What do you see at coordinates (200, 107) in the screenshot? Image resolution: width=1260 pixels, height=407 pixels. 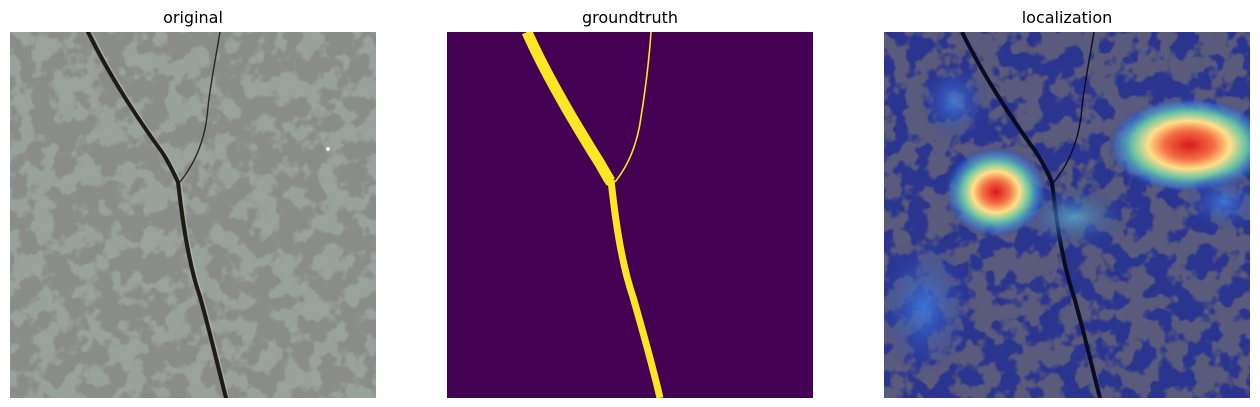 I see `branch-crack` at bounding box center [200, 107].